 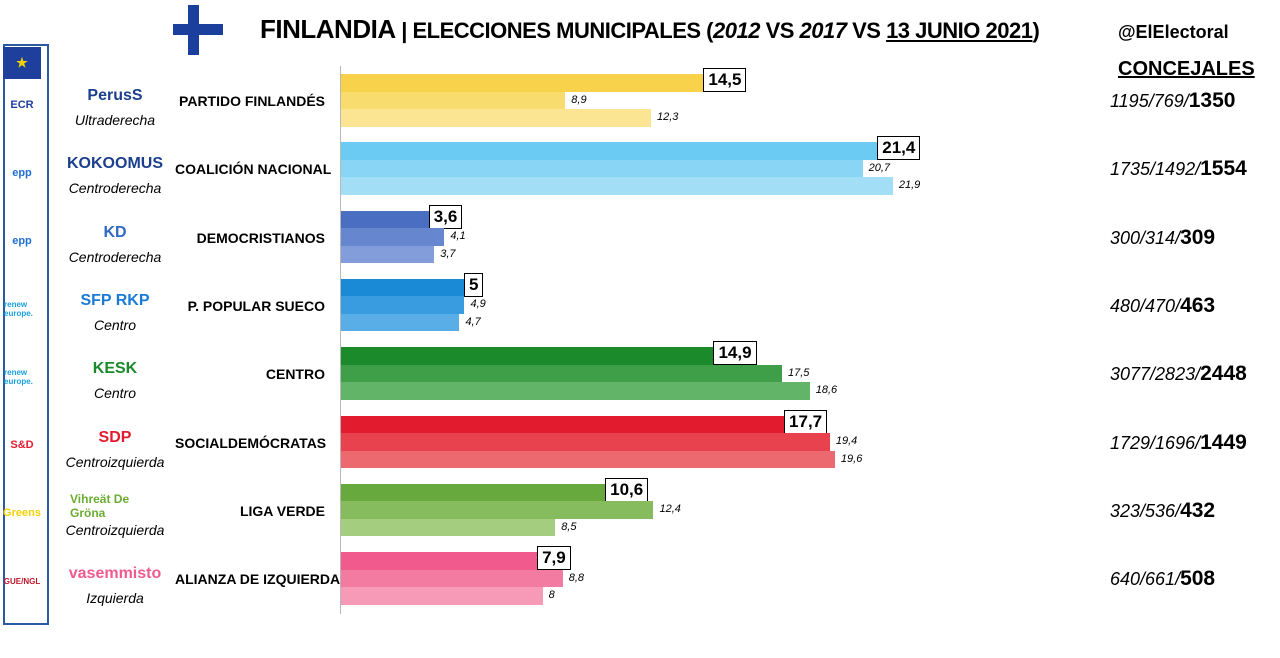 I want to click on seats-previous: 1195/769/, so click(x=1149, y=101).